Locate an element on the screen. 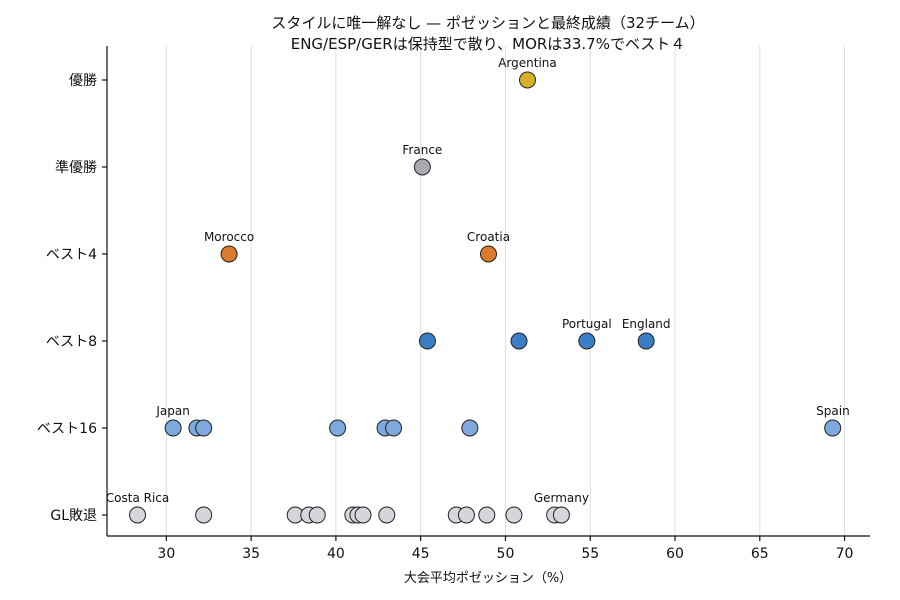  chart-subtitle: ENG/ESP/GERは保持型で散り、MORは33.7%でベスト４ is located at coordinates (488, 44).